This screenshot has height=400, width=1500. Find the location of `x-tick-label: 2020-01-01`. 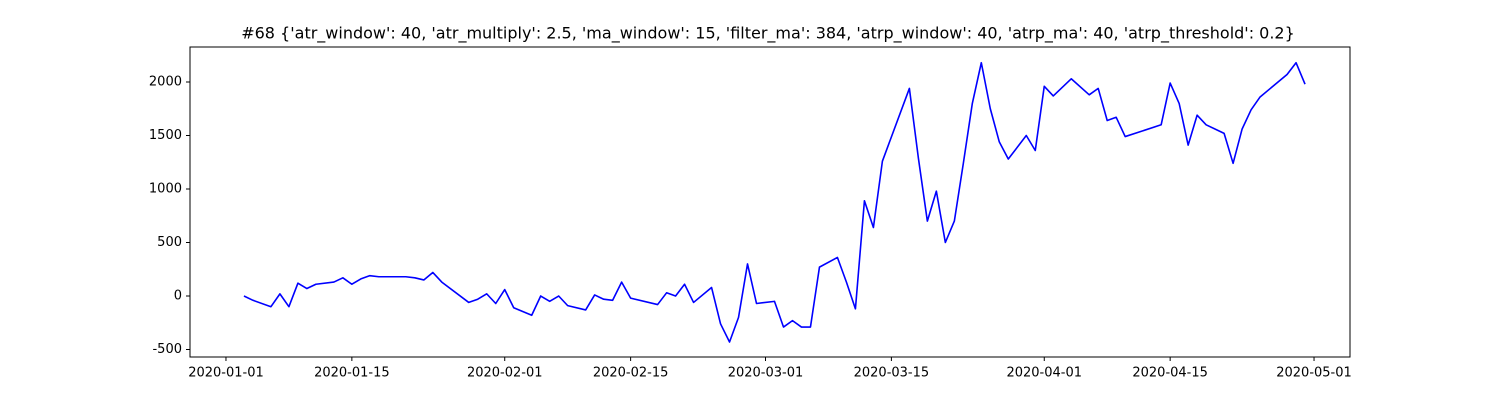

x-tick-label: 2020-01-01 is located at coordinates (226, 373).